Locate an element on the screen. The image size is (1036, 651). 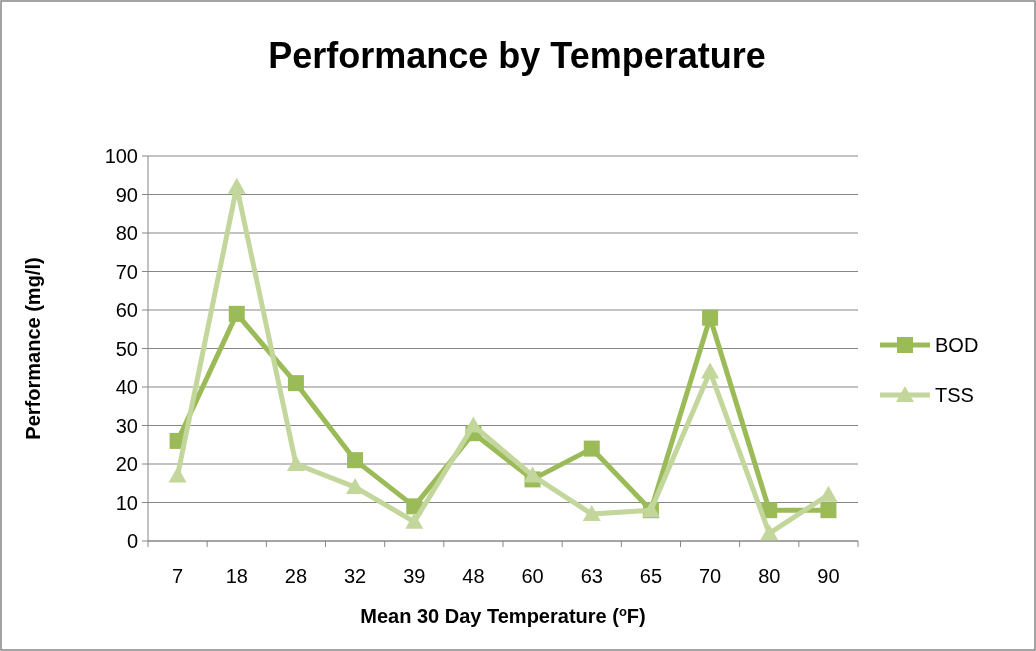
y-tick-label: 90 is located at coordinates (126, 194).